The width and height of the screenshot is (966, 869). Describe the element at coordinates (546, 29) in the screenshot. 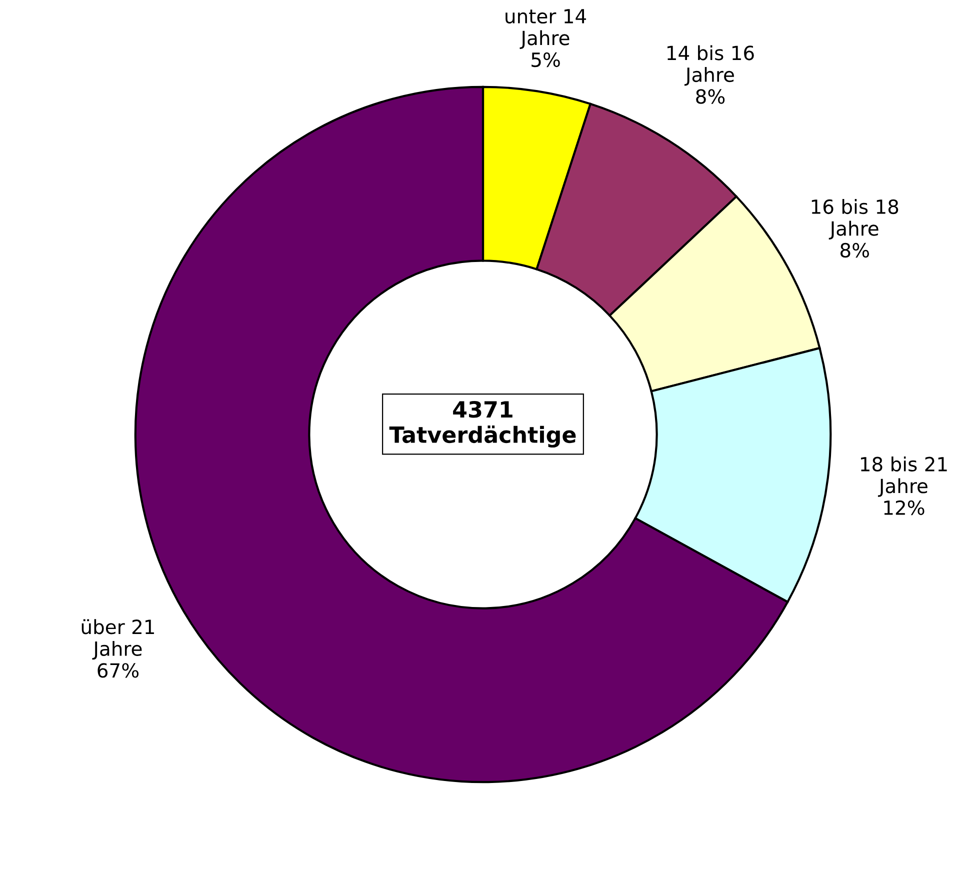

I see `slice-label: unter 14 Jahre` at that location.